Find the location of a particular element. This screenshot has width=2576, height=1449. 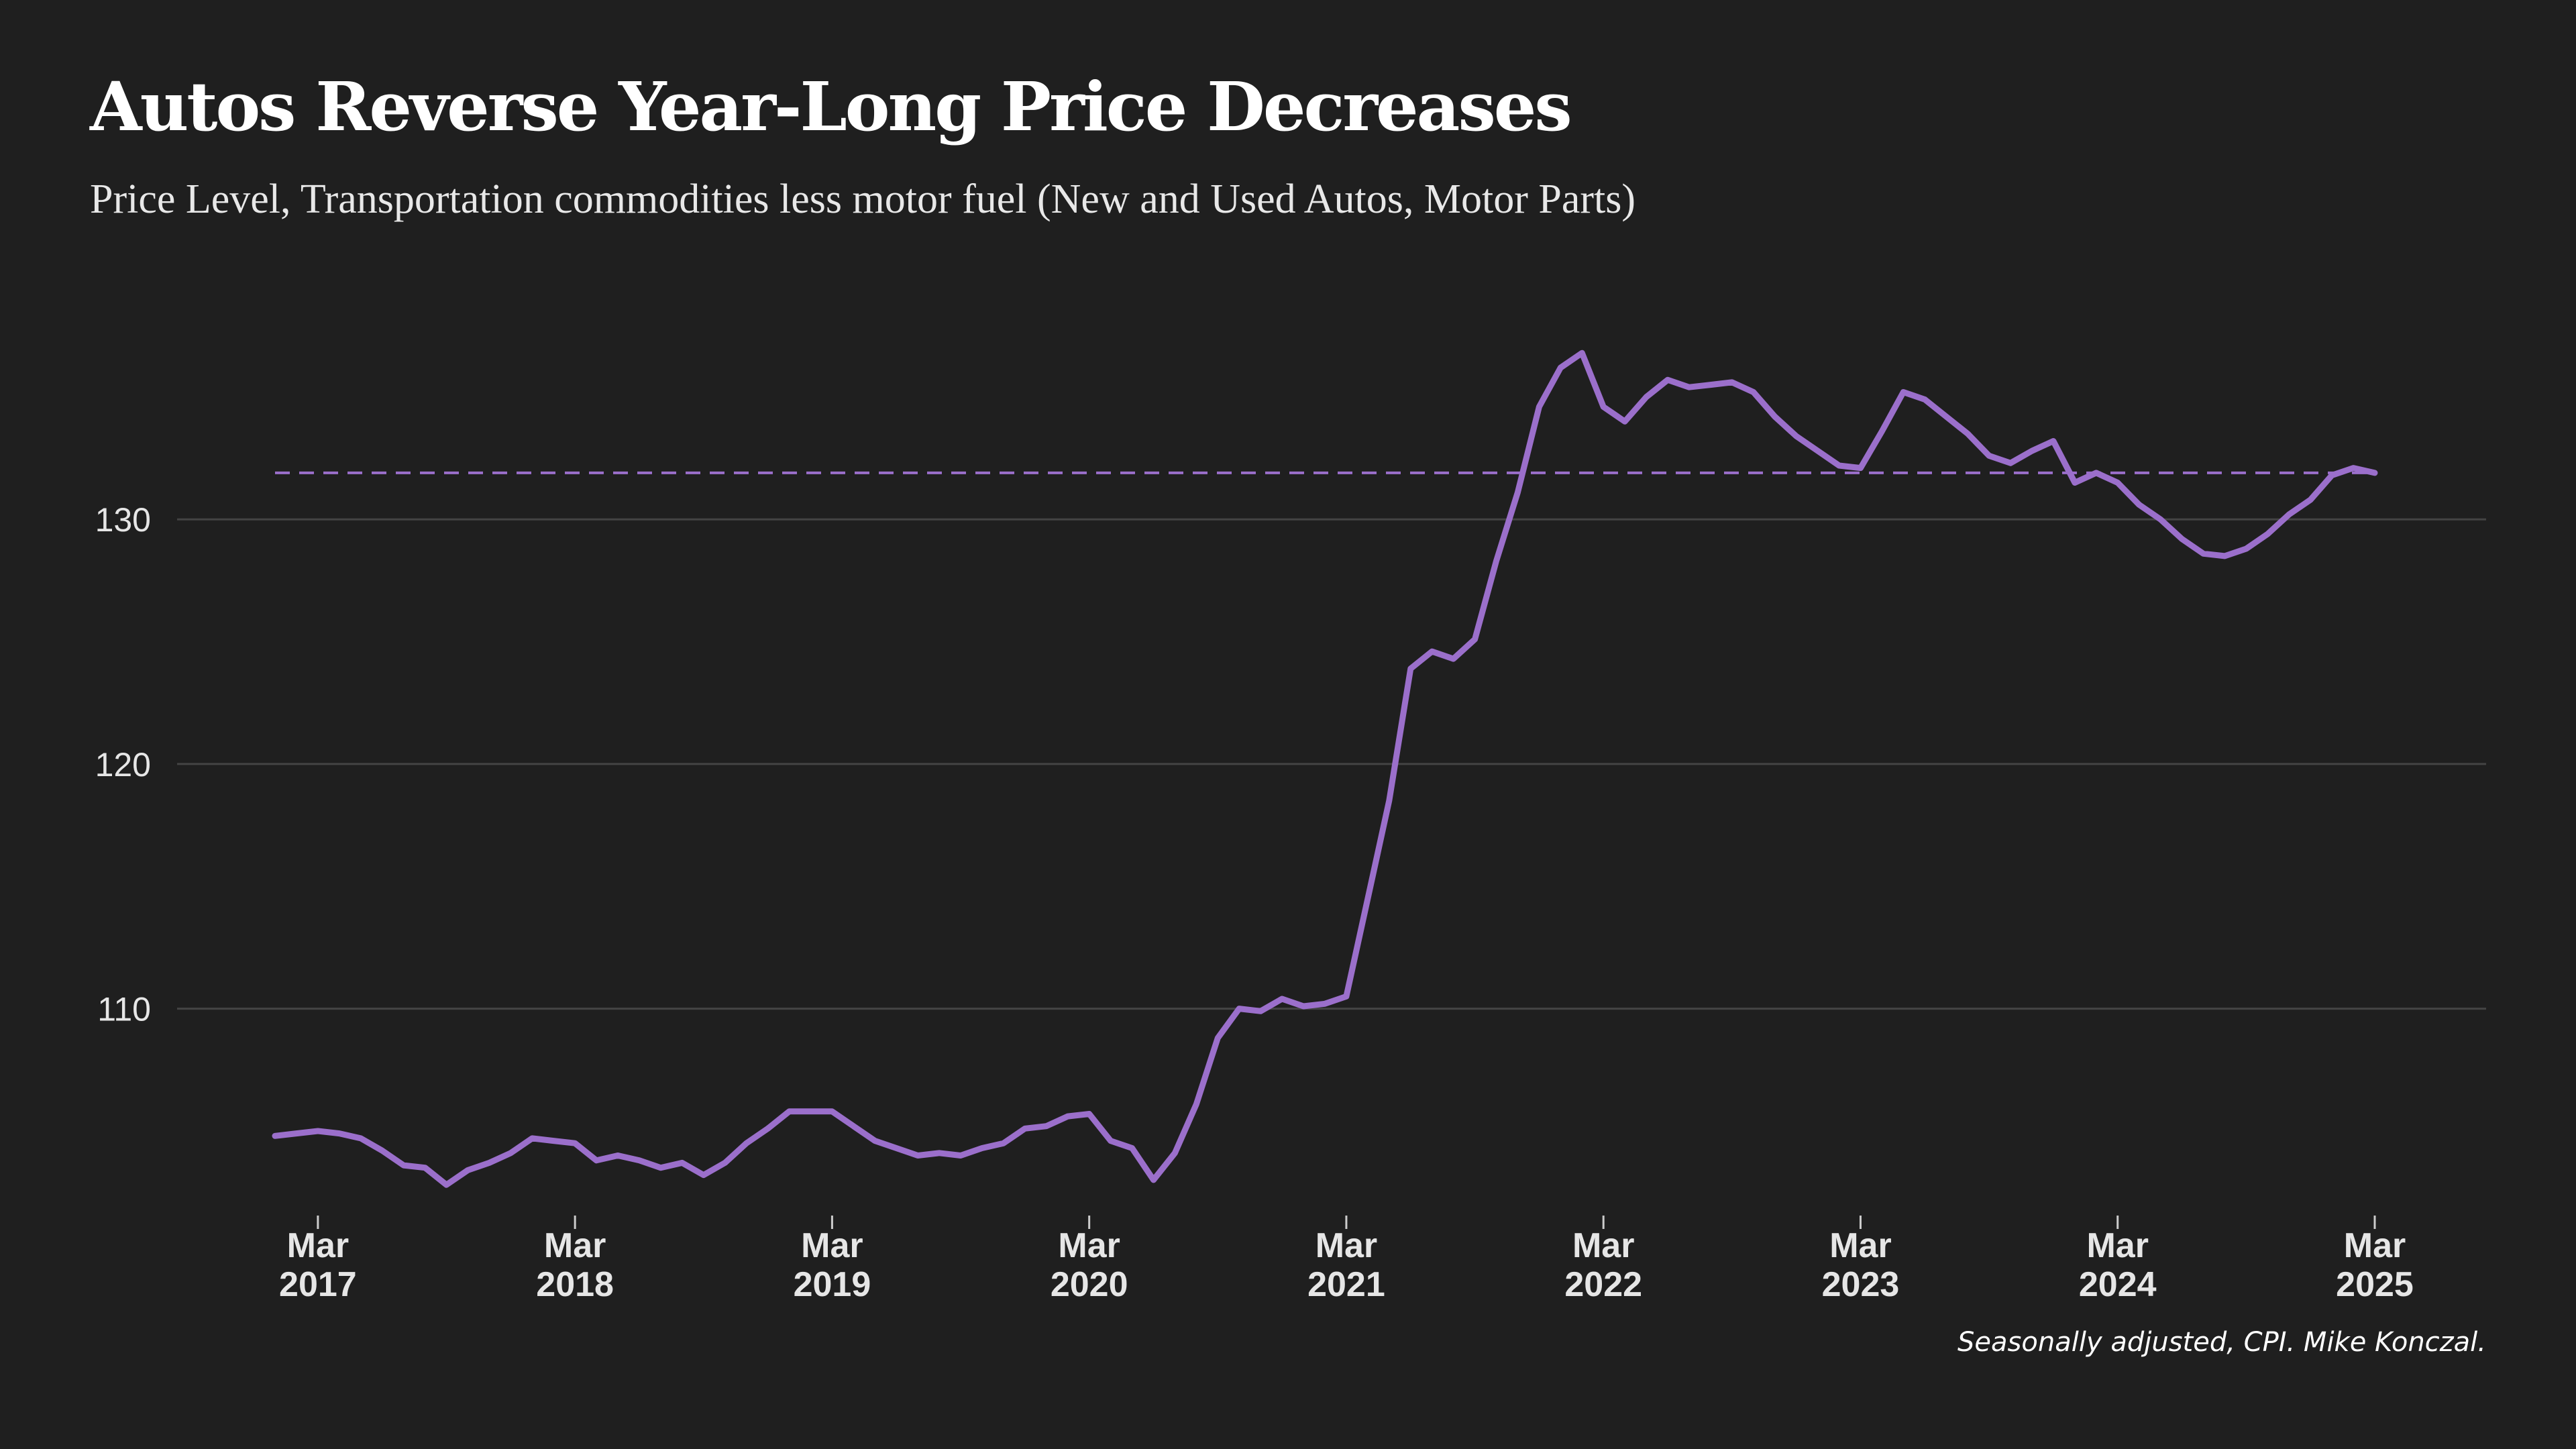

y-tick-label: 130 is located at coordinates (123, 520).